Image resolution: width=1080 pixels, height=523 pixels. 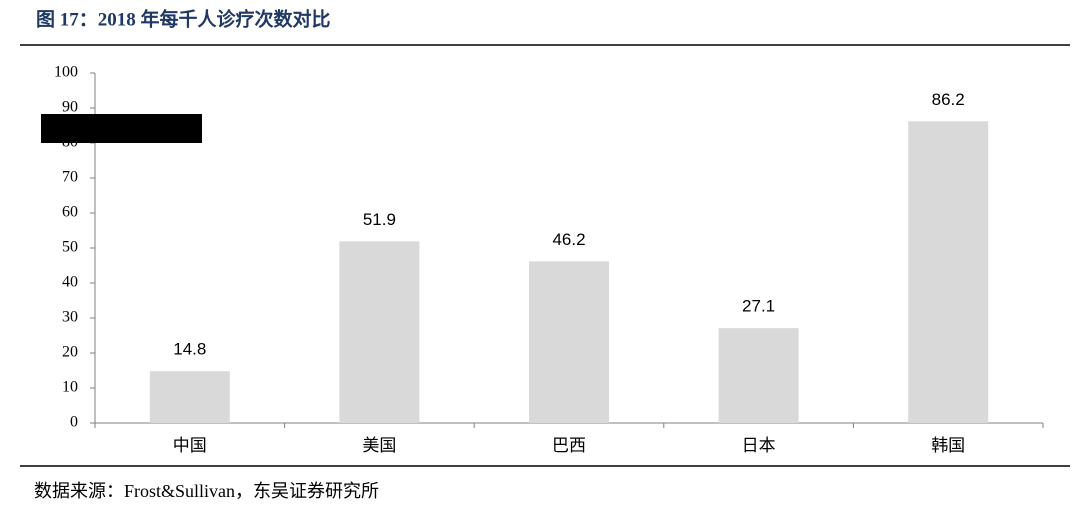 I want to click on y-tick-label: 90, so click(x=70, y=107).